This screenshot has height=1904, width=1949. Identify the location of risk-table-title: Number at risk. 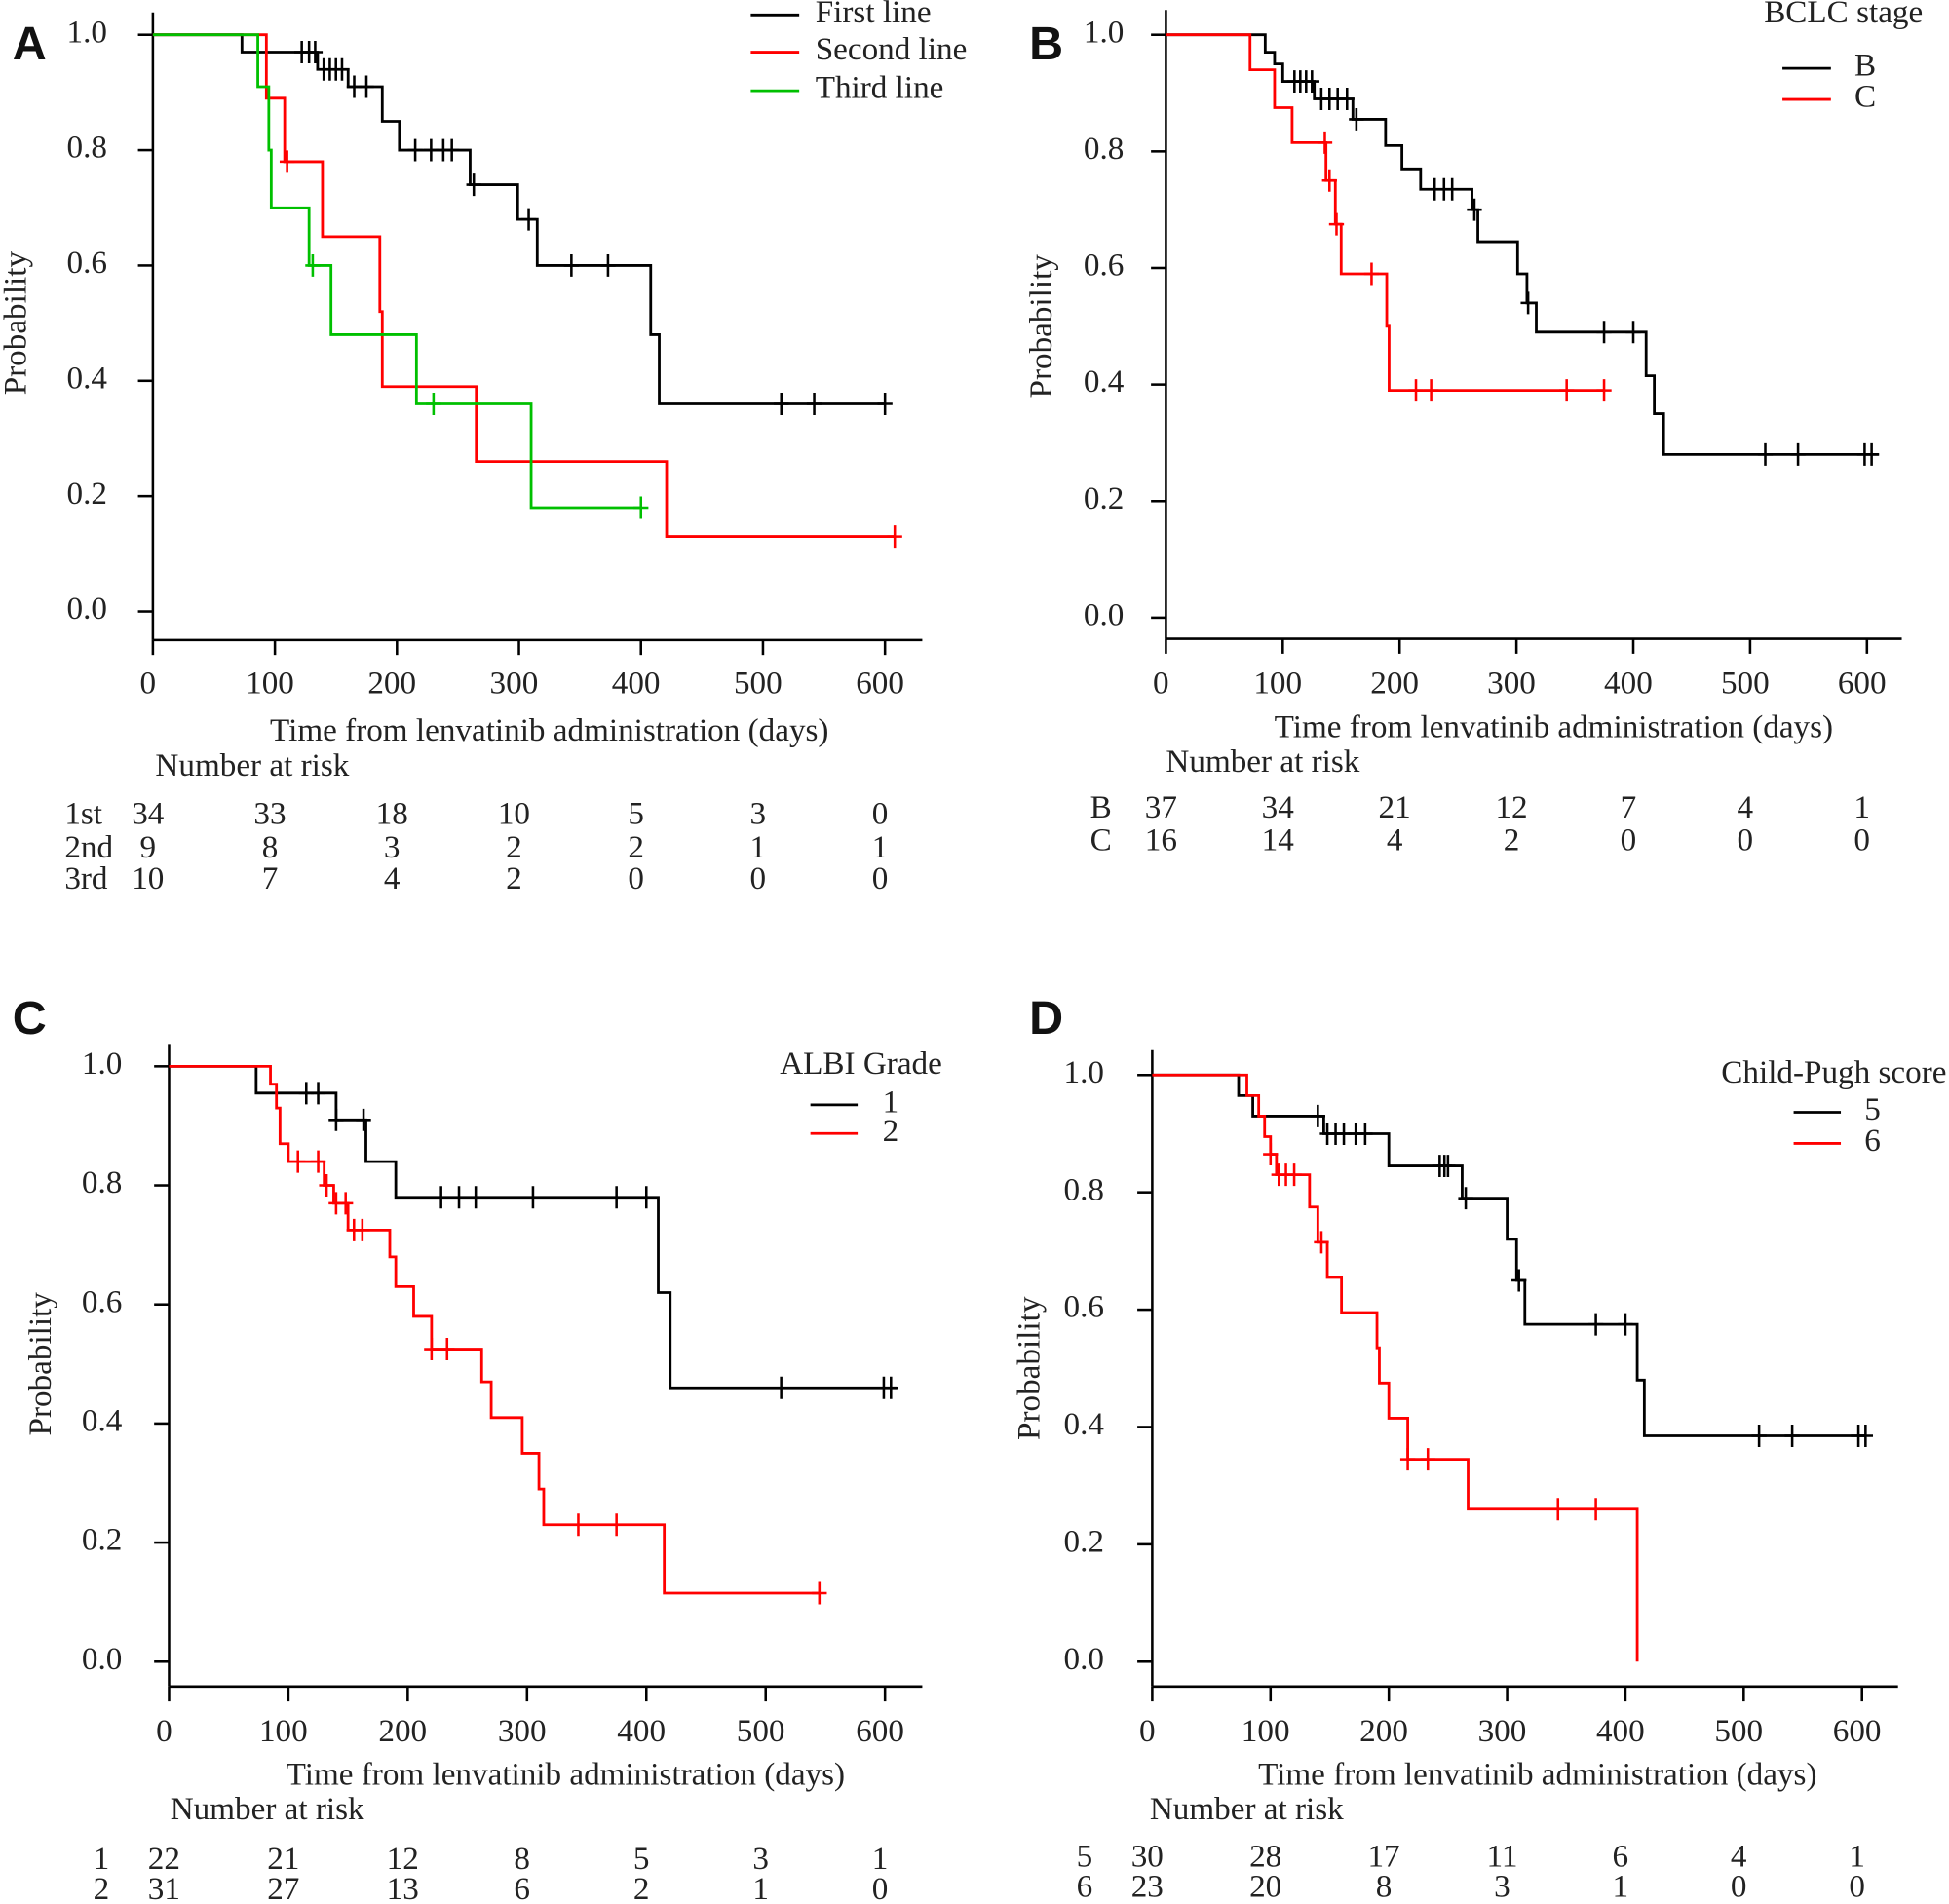
(1262, 761).